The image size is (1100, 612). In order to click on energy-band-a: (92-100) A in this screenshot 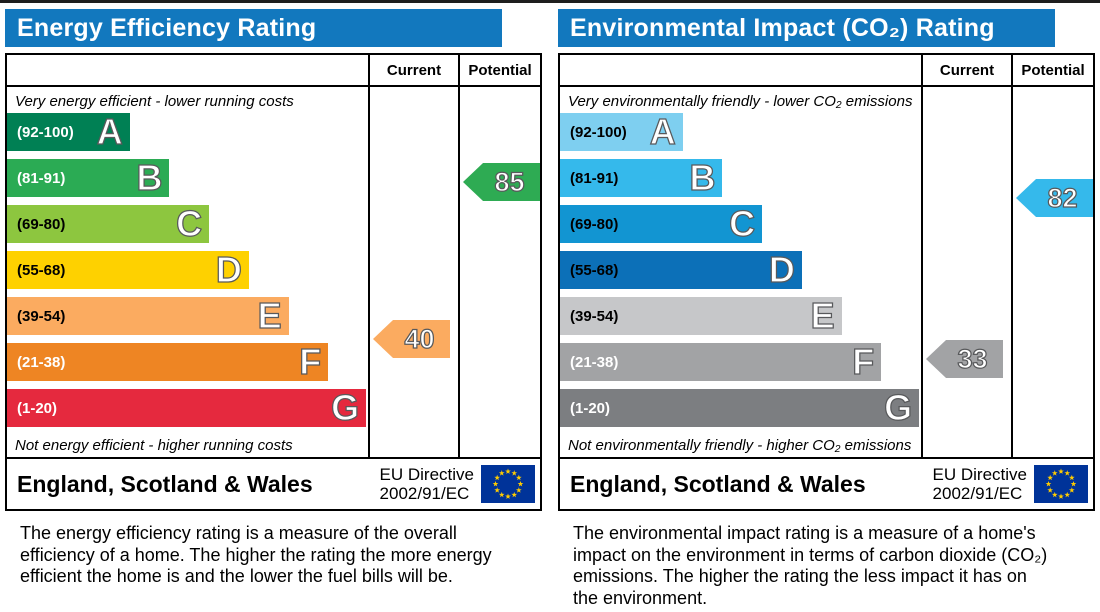, I will do `click(68, 132)`.